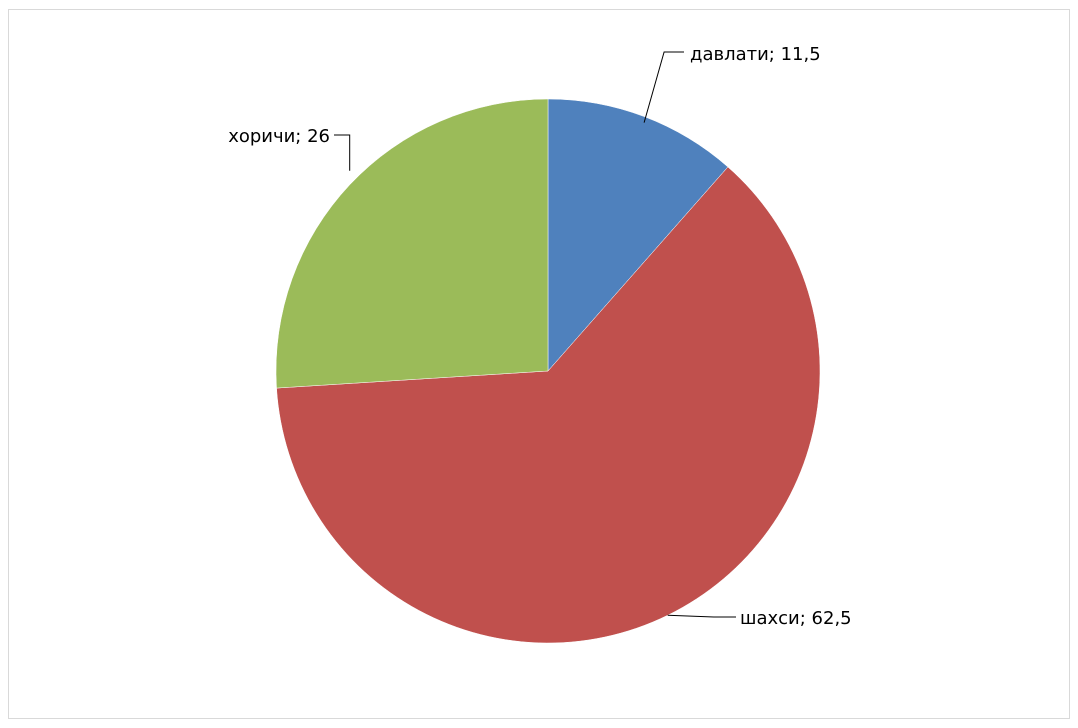 This screenshot has width=1078, height=728. I want to click on pie-slice-davlati, so click(638, 235).